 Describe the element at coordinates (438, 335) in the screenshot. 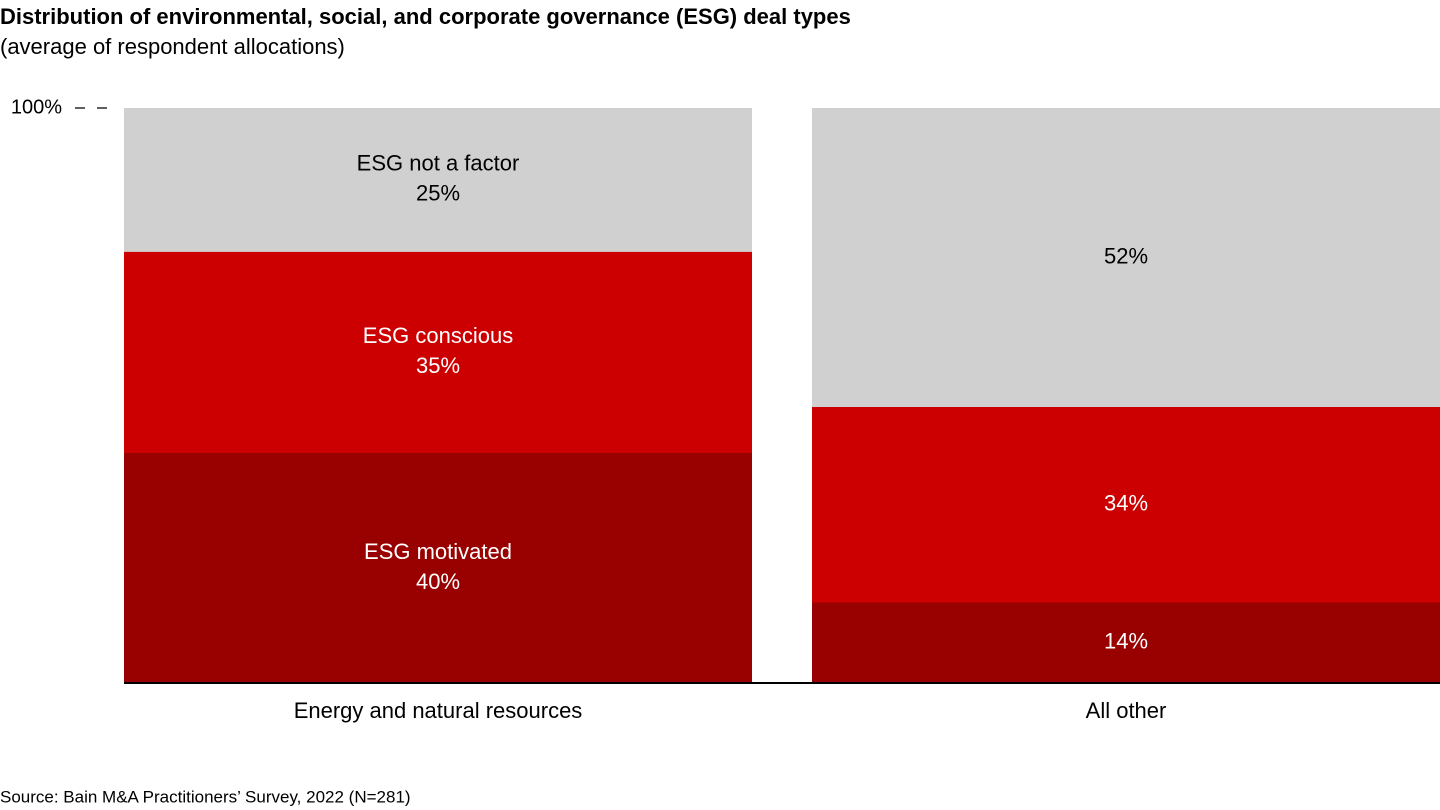

I see `segment-name: ESG conscious` at that location.